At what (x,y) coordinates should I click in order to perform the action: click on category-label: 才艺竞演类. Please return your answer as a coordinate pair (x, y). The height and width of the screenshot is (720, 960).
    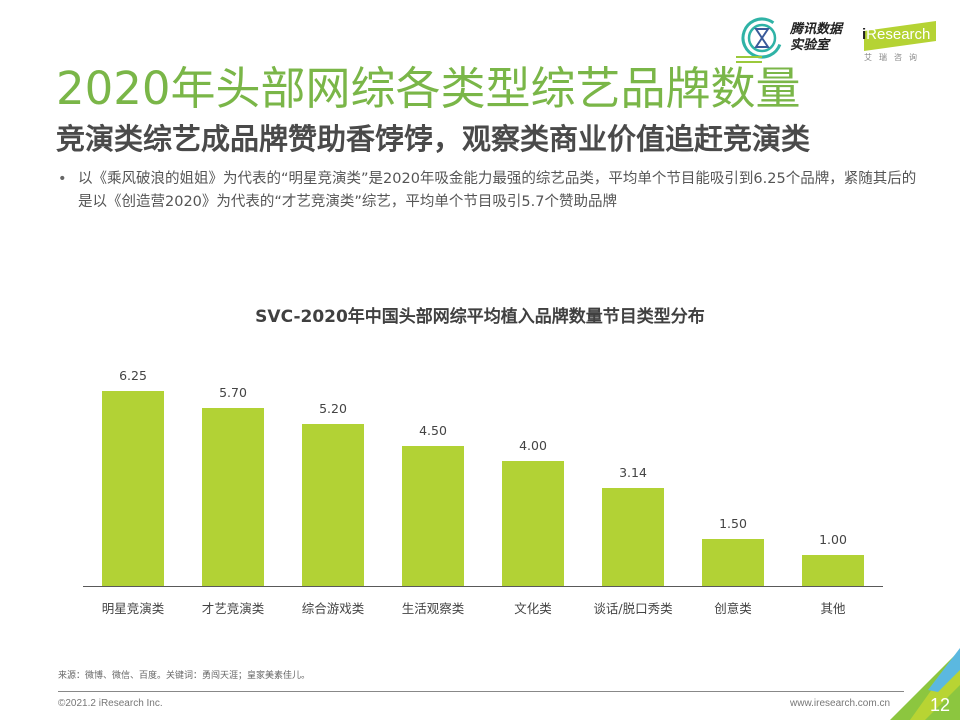
    Looking at the image, I should click on (233, 608).